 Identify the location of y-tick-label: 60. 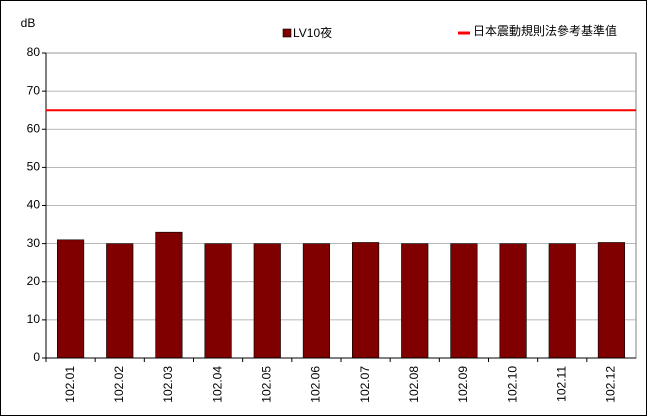
(34, 128).